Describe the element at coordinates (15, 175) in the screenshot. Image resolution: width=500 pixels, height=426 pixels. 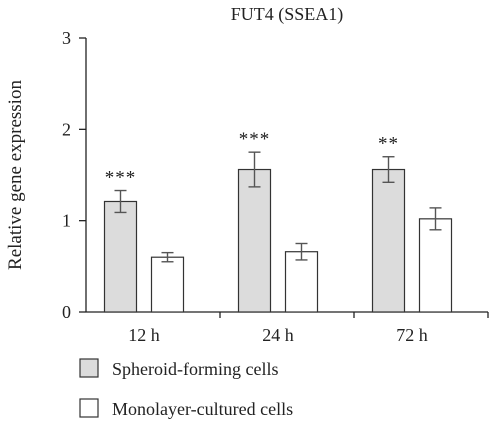
I see `y-axis-label: Relative gene expression` at that location.